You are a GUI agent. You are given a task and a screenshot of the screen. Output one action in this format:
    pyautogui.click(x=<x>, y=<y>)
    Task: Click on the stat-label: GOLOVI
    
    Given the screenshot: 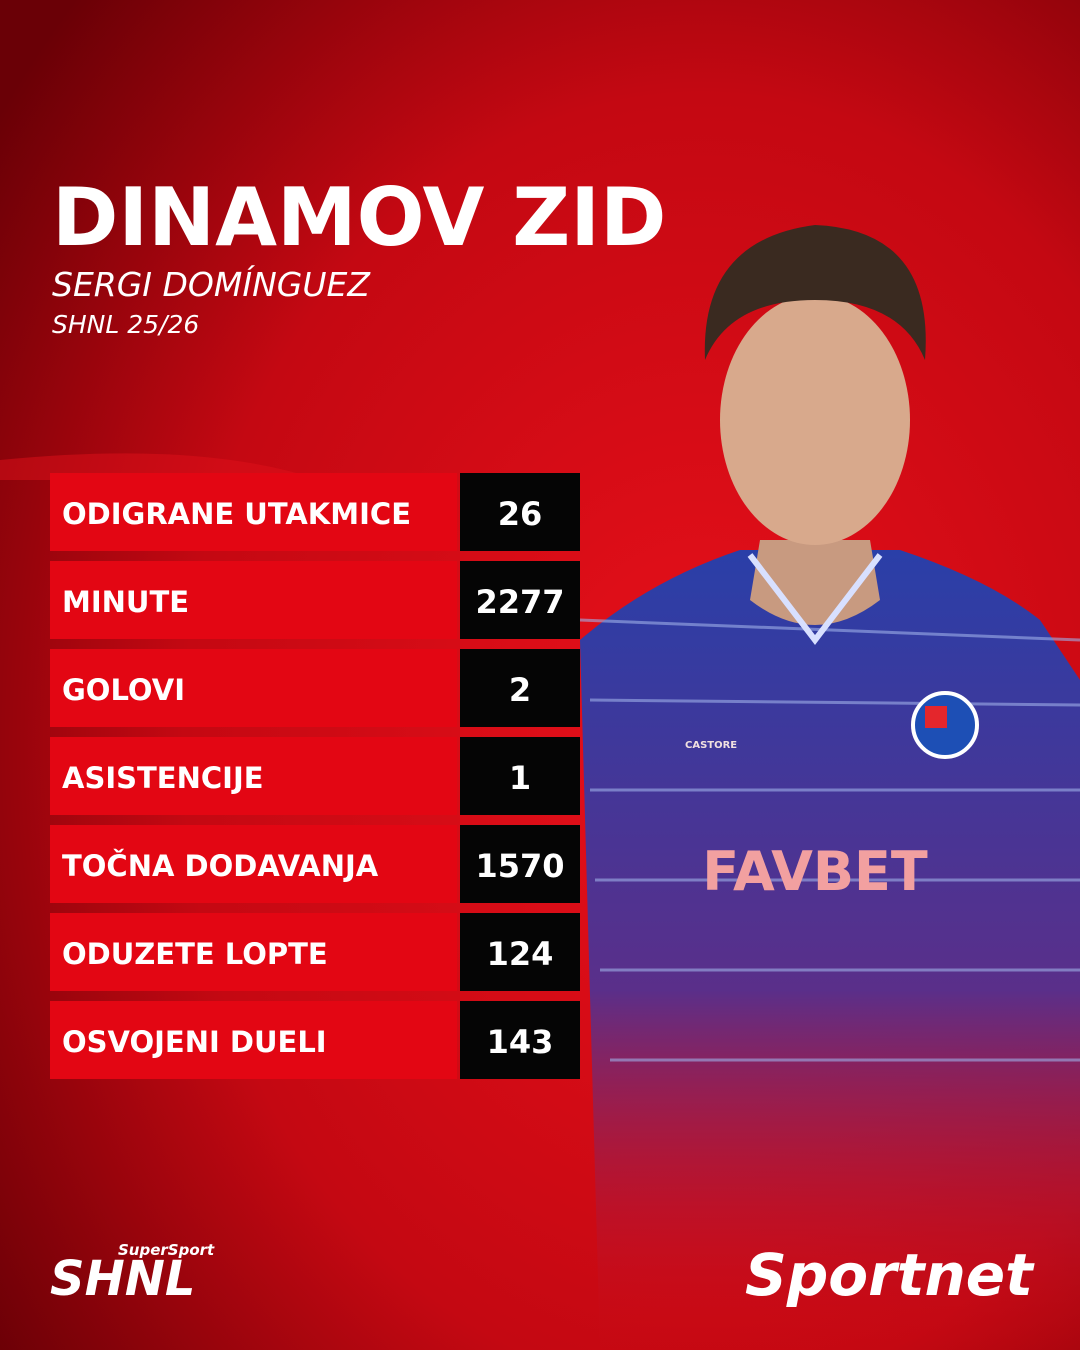 What is the action you would take?
    pyautogui.click(x=123, y=690)
    